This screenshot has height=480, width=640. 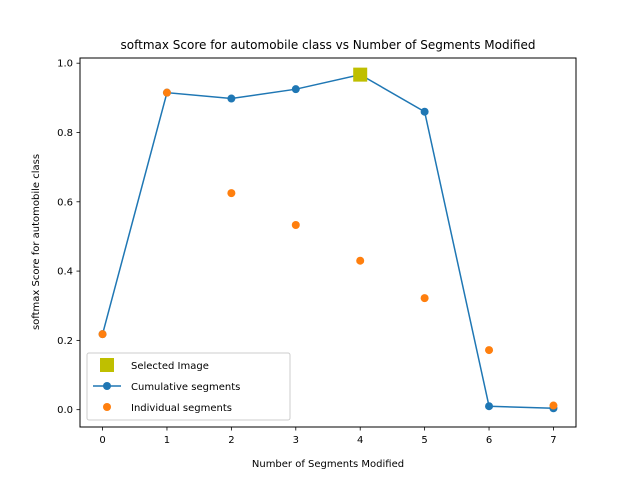 What do you see at coordinates (68, 237) in the screenshot?
I see `y-axis: 0.0 0.2 0.4 0.6 0.8 1.0` at bounding box center [68, 237].